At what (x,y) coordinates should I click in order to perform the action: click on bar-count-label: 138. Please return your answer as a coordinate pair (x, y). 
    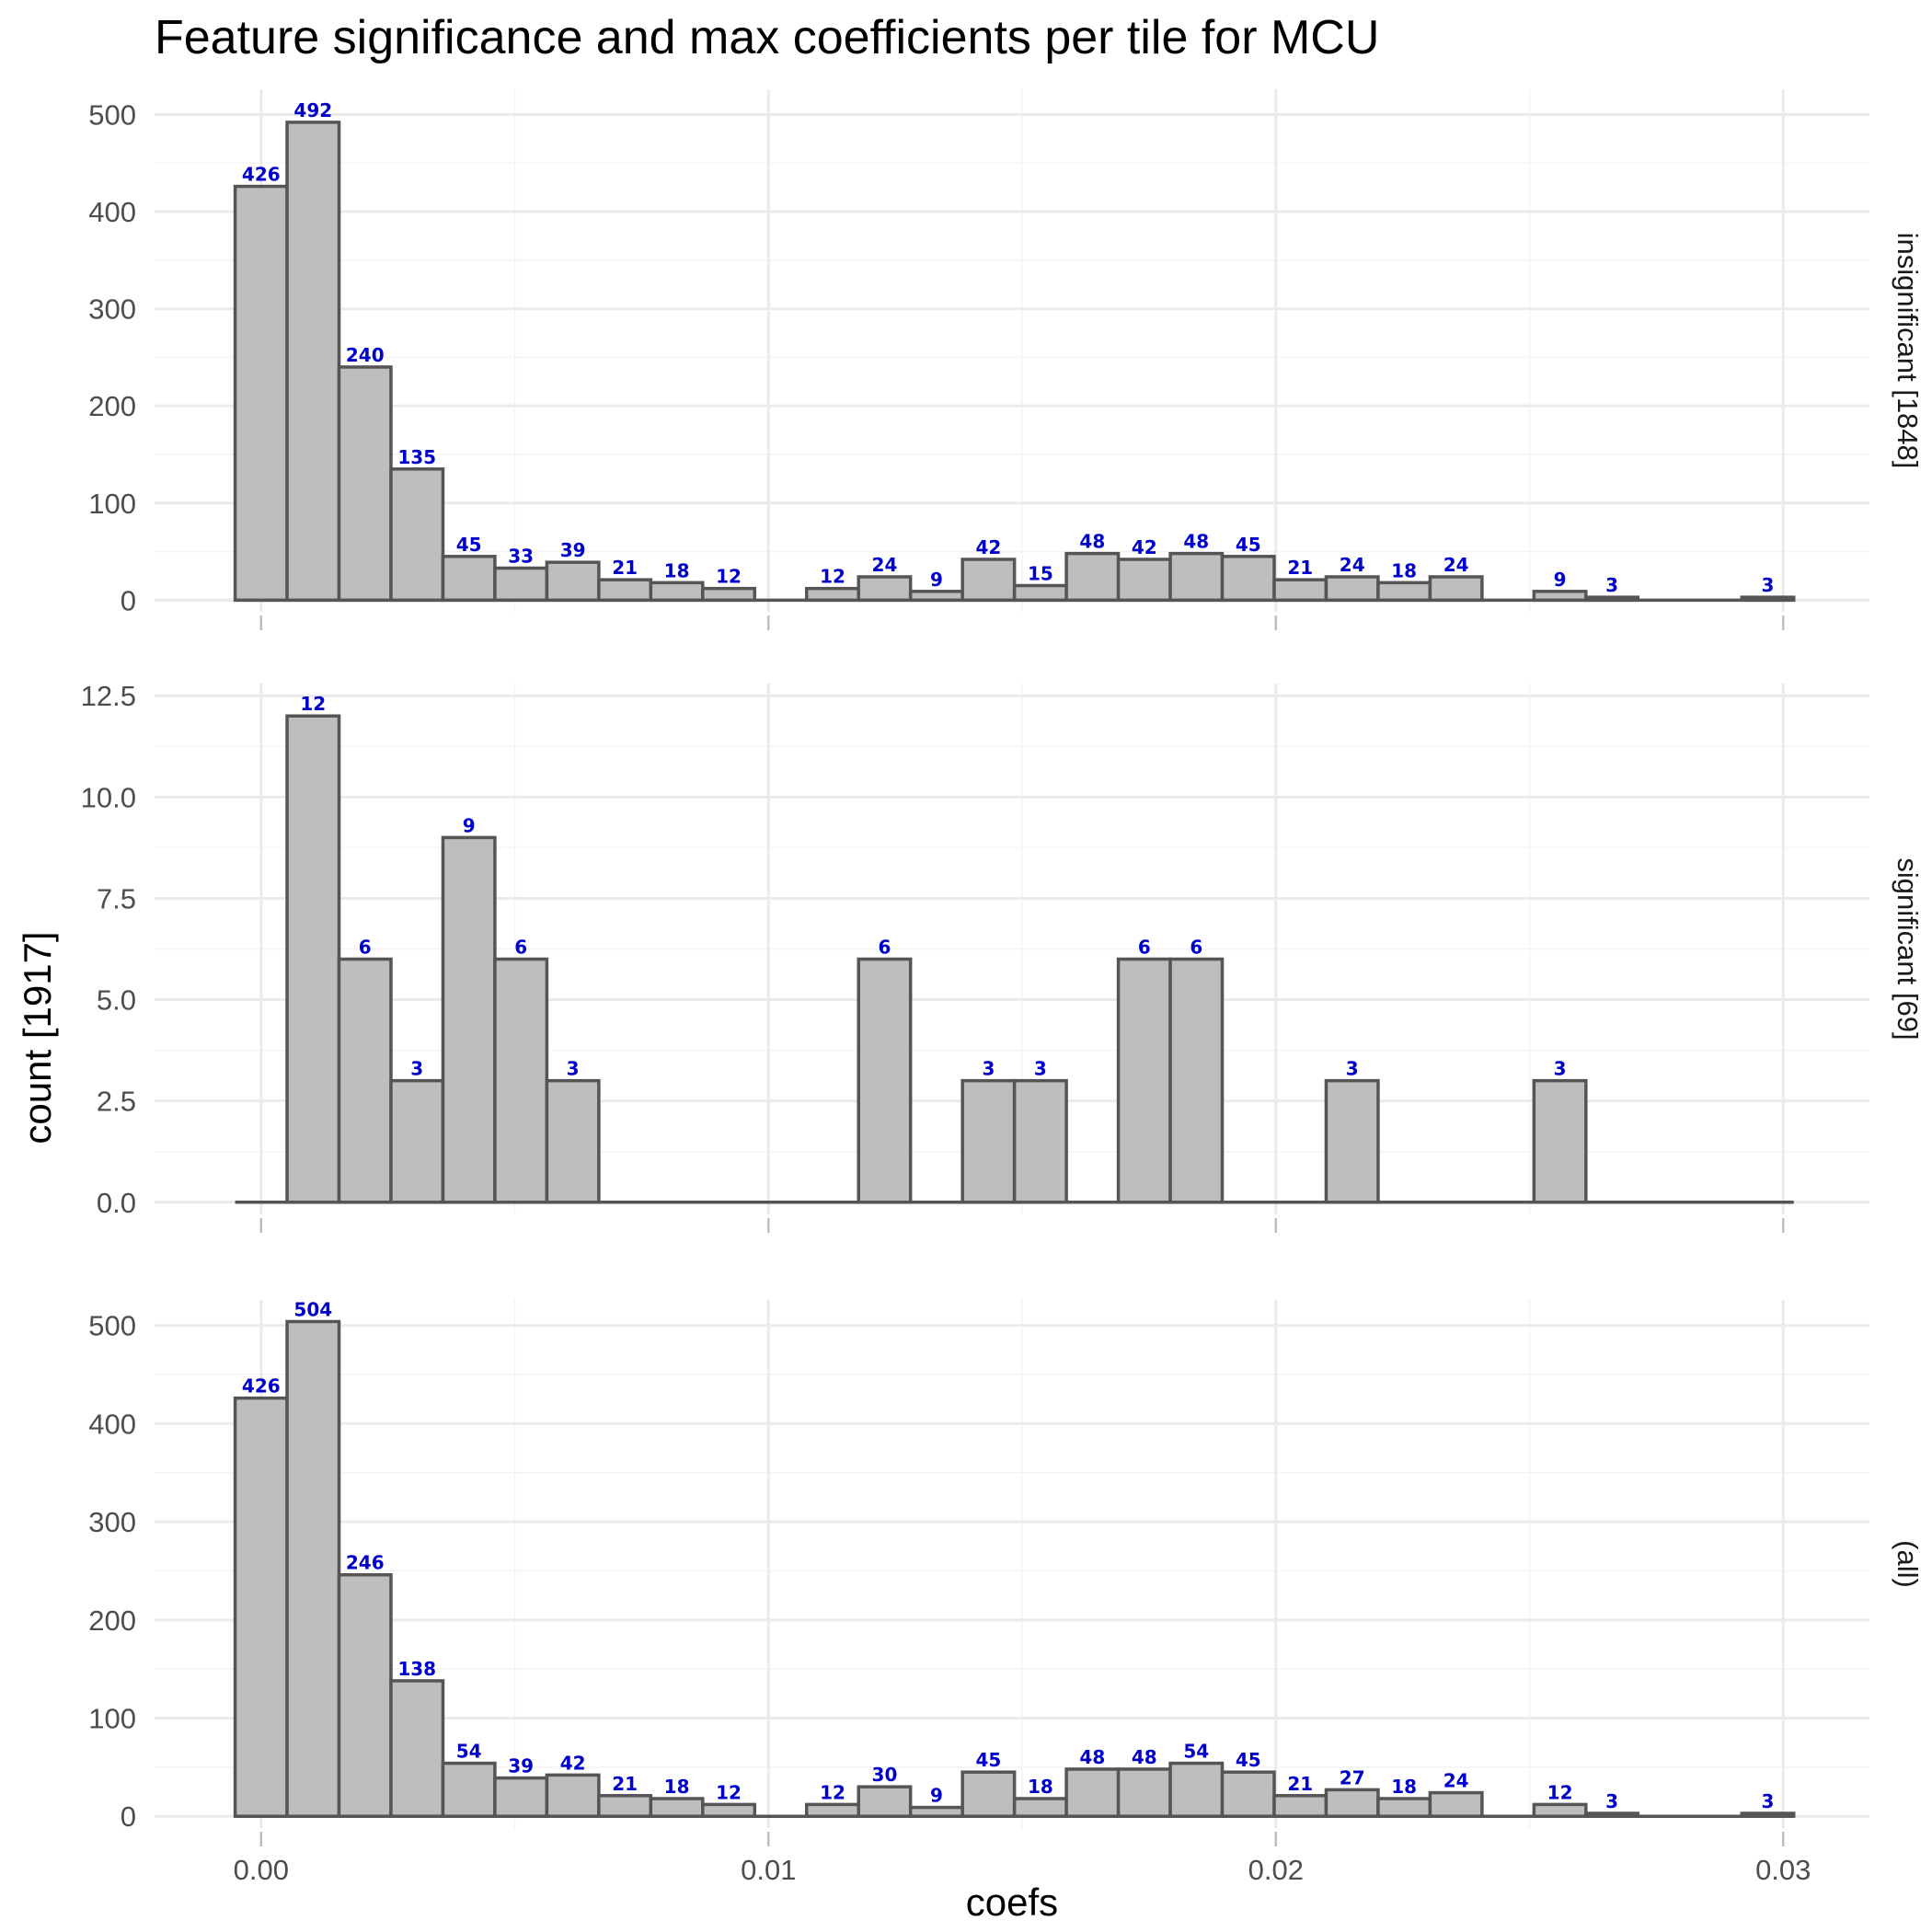
    Looking at the image, I should click on (416, 1669).